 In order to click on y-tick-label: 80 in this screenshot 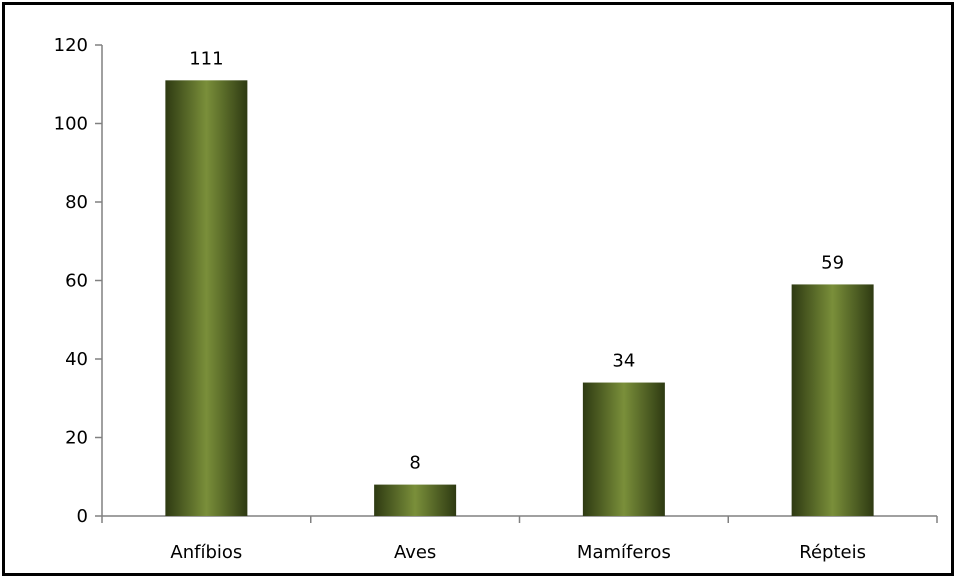, I will do `click(76, 202)`.